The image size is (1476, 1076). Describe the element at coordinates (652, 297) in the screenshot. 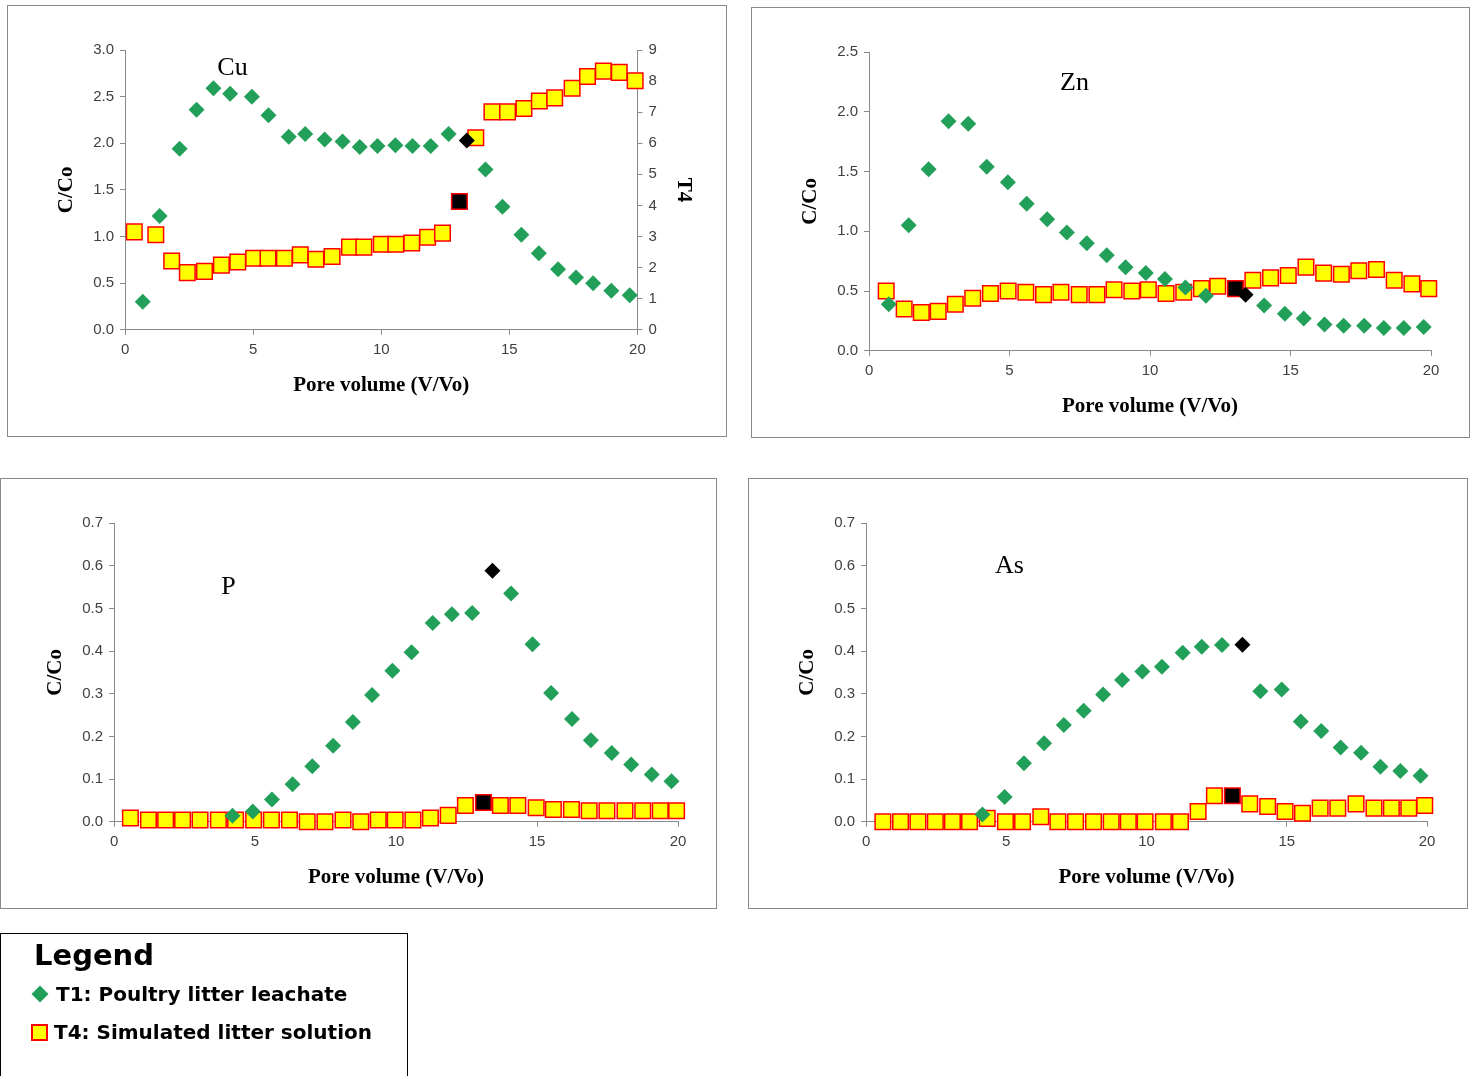

I see `y2-tick-label: 1` at that location.